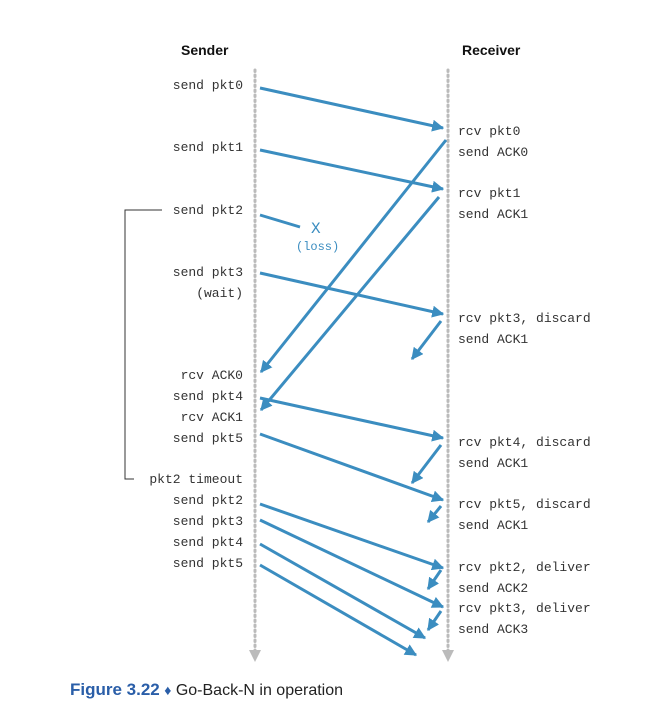  Describe the element at coordinates (524, 567) in the screenshot. I see `receiver-event-label: rcv pkt2, deliver` at that location.